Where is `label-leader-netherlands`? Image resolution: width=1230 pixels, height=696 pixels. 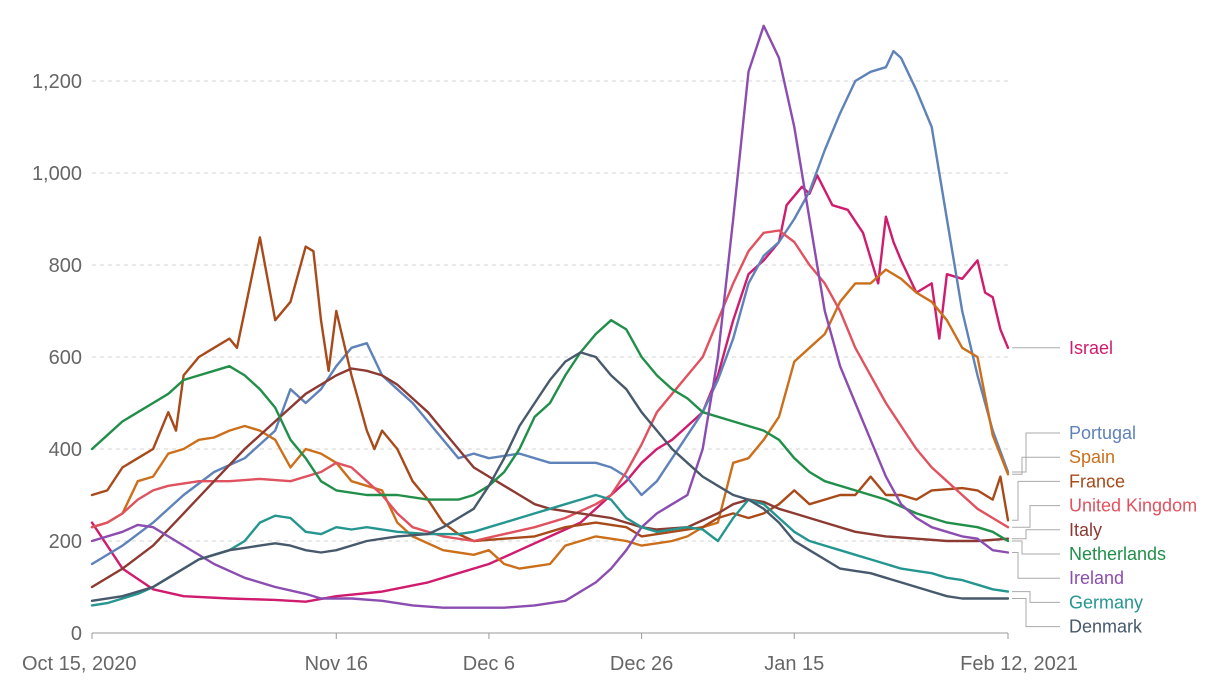 label-leader-netherlands is located at coordinates (1036, 547).